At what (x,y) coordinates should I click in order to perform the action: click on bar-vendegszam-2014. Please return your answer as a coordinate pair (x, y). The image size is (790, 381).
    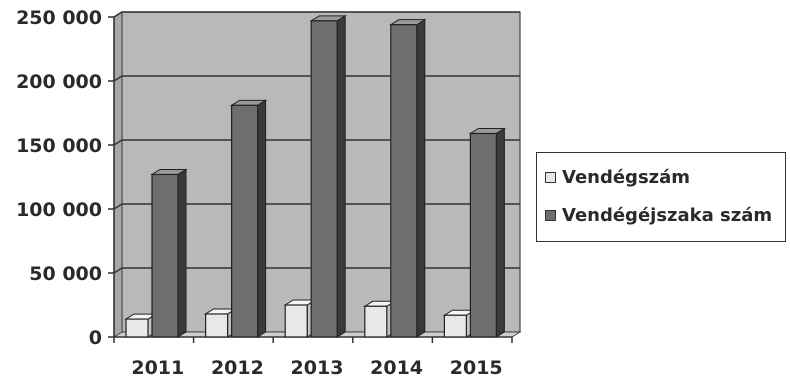
    Looking at the image, I should click on (376, 321).